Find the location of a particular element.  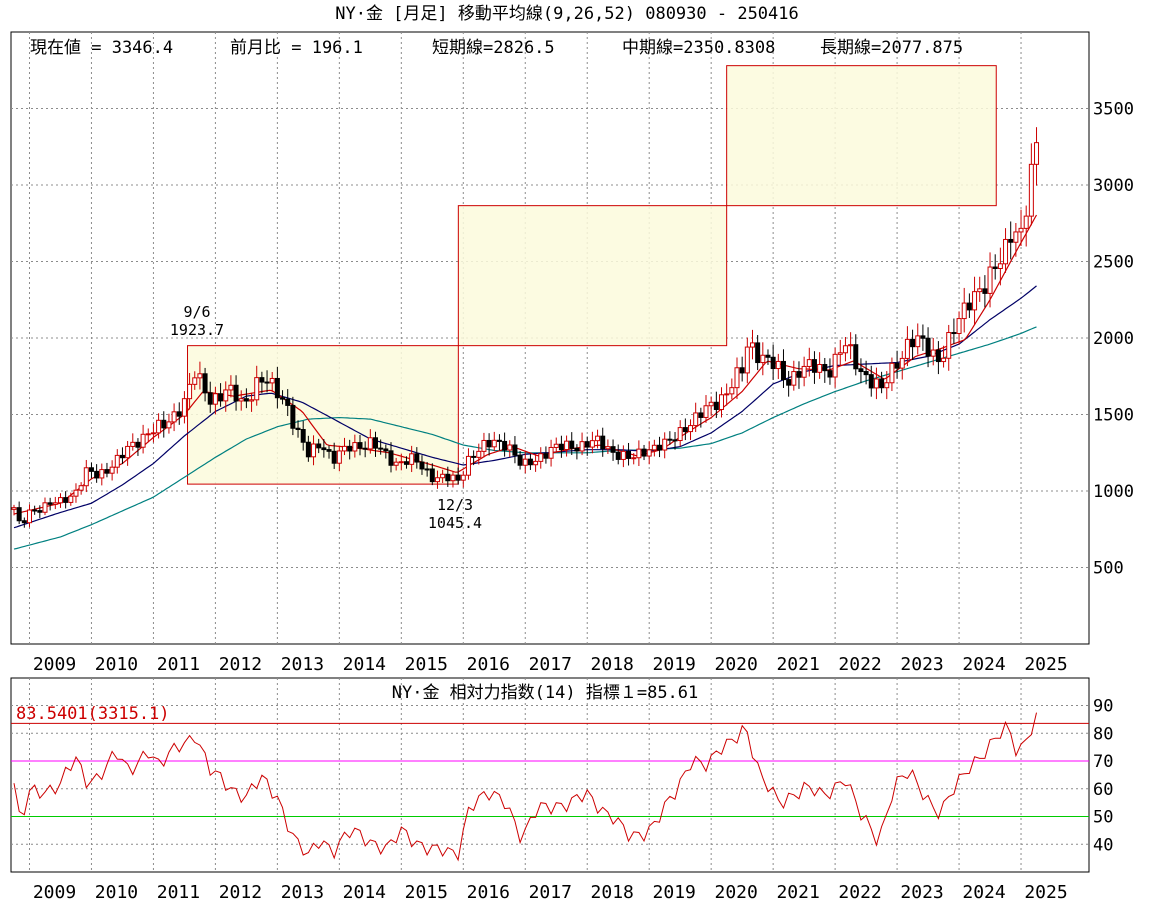

main-x-tick-label: 2022 is located at coordinates (859, 664).